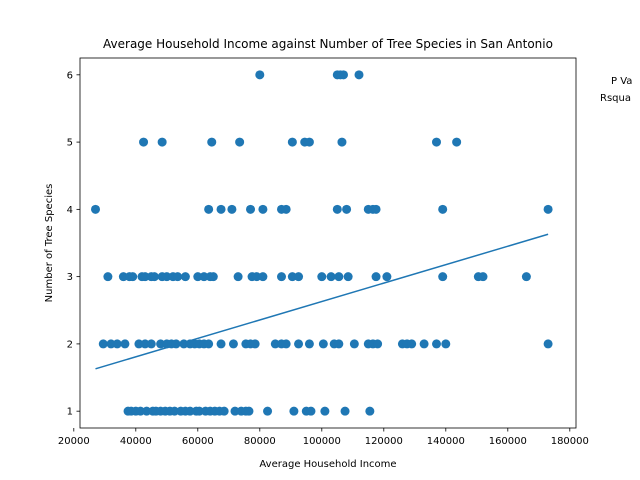 This screenshot has height=480, width=640. What do you see at coordinates (446, 441) in the screenshot?
I see `x-tick-label: 140000` at bounding box center [446, 441].